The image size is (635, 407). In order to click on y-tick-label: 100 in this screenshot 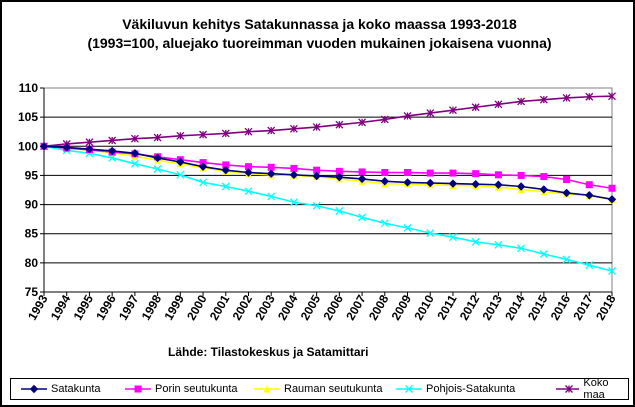, I will do `click(28, 146)`.